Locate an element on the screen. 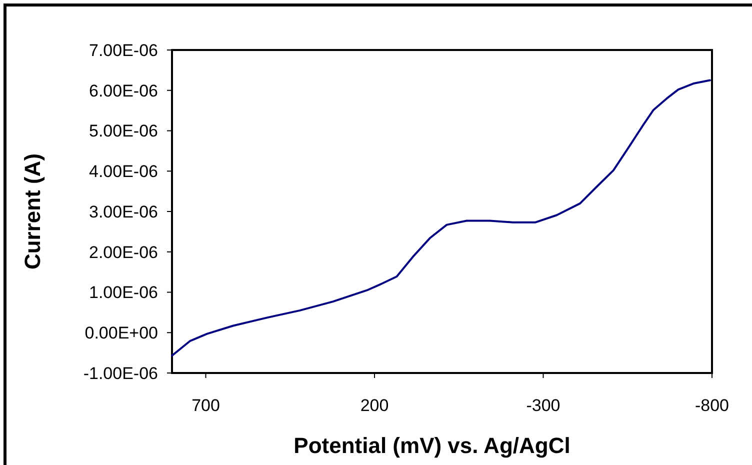 The height and width of the screenshot is (465, 752). y-axis-title: Current (A) is located at coordinates (32, 211).